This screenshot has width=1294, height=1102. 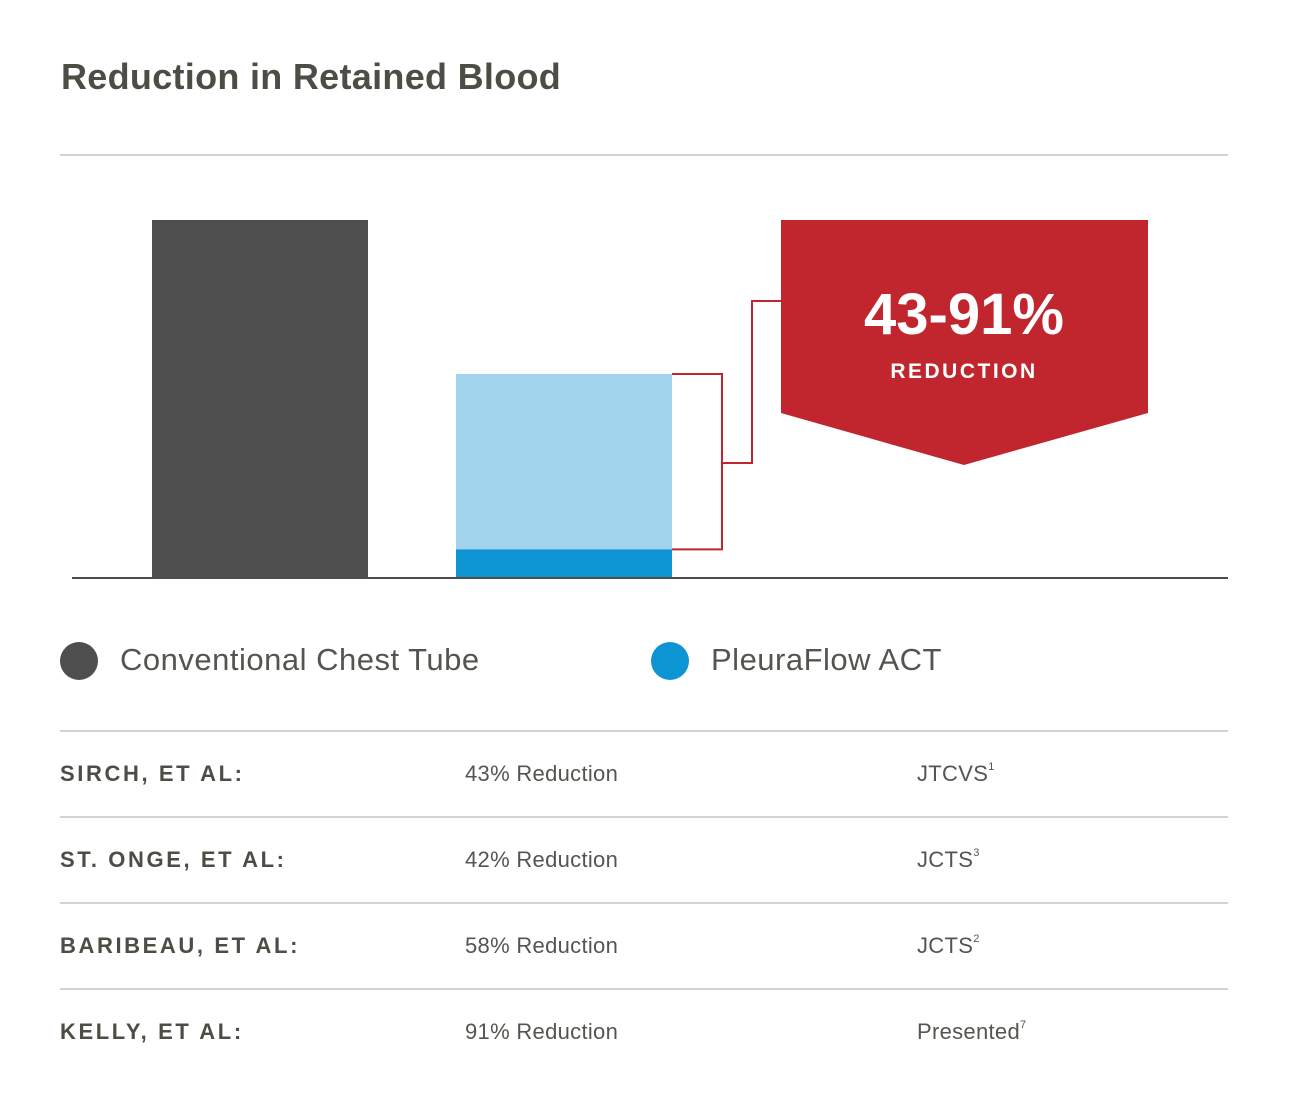 I want to click on legend-swatch-pleuraflow, so click(x=670, y=661).